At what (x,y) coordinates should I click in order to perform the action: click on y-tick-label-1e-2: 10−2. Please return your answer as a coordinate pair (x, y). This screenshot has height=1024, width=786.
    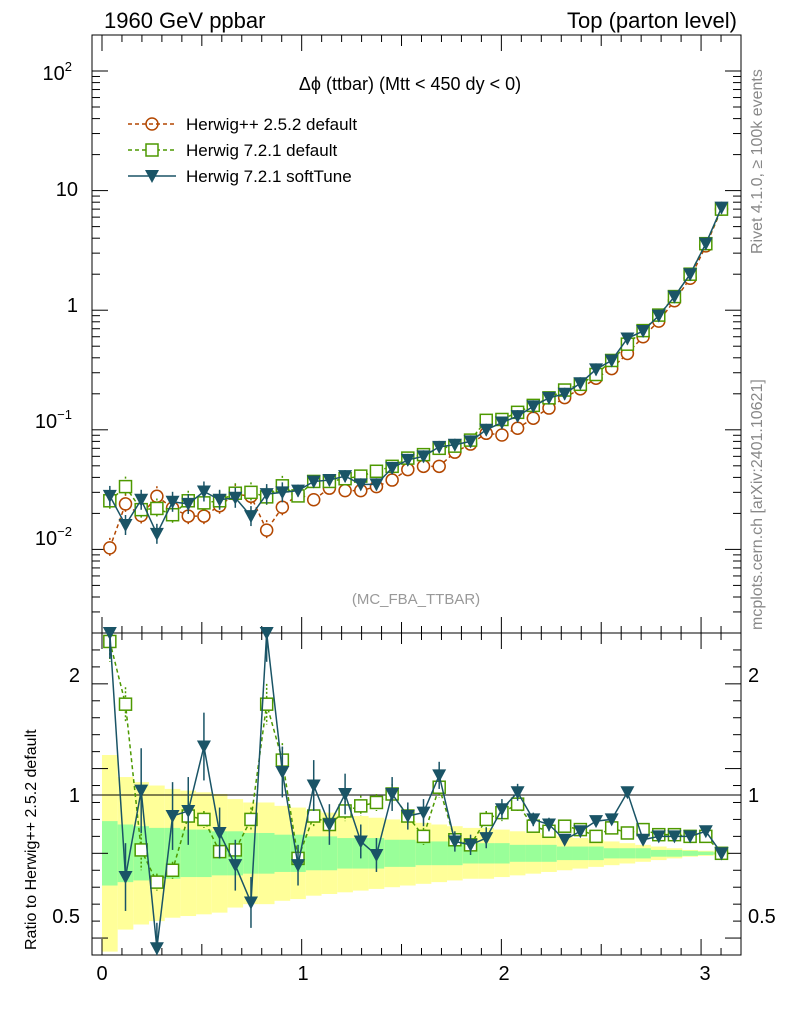
    Looking at the image, I should click on (53, 537).